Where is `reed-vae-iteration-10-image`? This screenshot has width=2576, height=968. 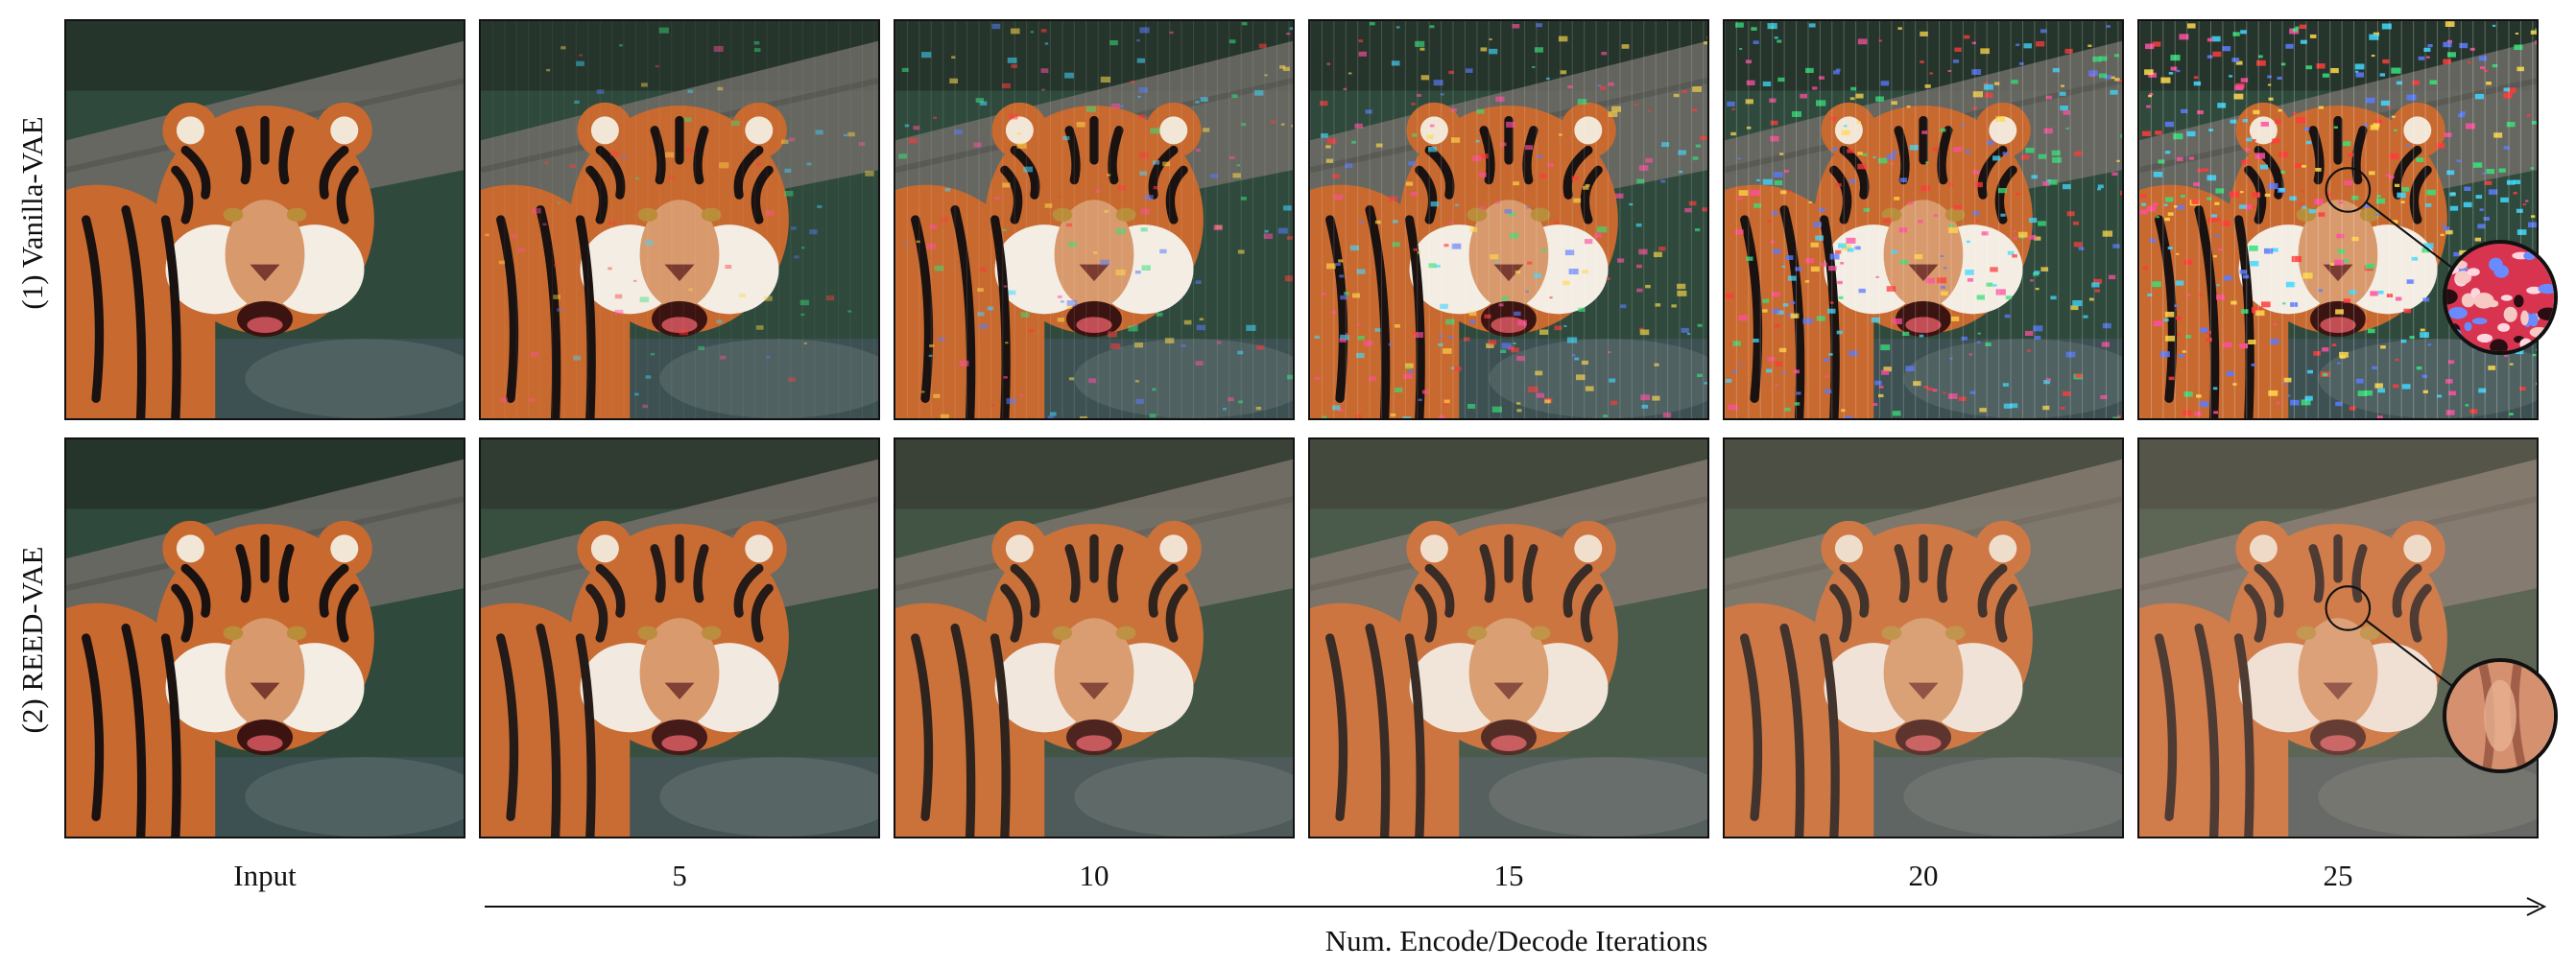
reed-vae-iteration-10-image is located at coordinates (1094, 638).